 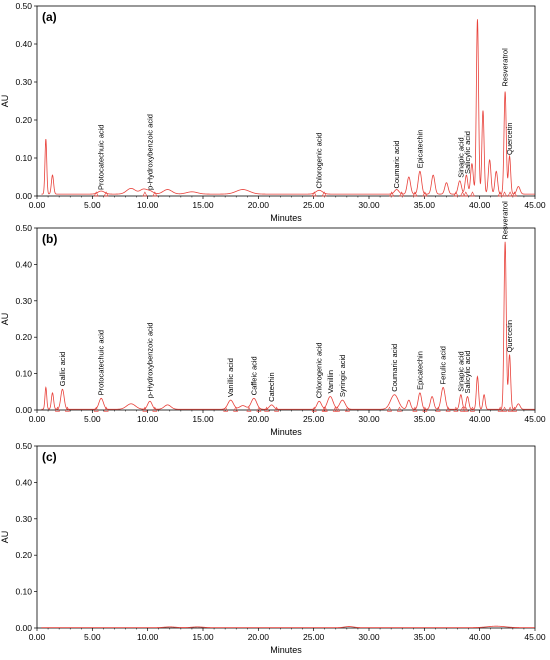 I want to click on panel-label: (a), so click(x=49, y=17).